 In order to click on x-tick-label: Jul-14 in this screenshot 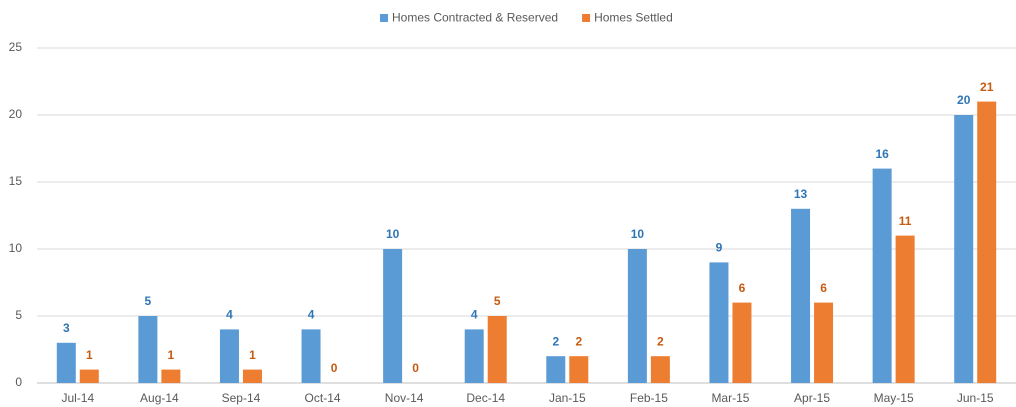, I will do `click(77, 398)`.